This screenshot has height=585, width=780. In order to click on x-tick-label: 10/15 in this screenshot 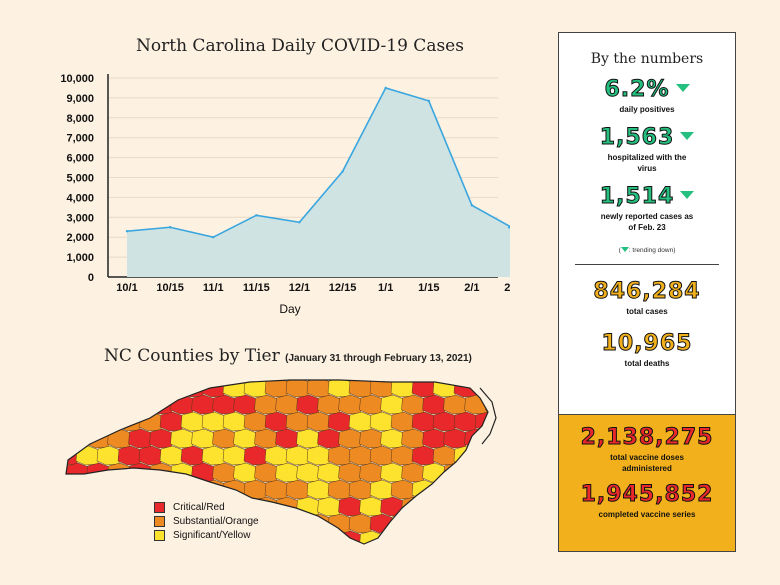, I will do `click(170, 288)`.